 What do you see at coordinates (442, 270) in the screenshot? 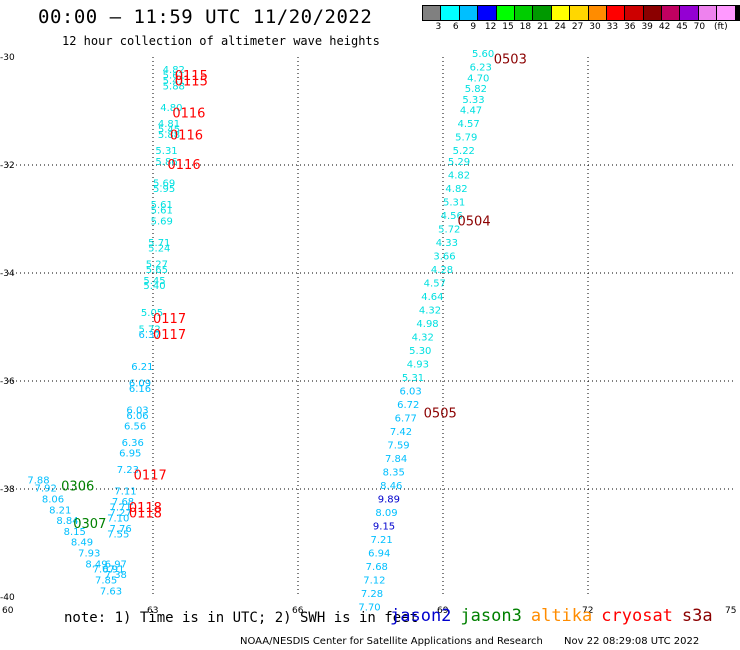
I see `wave-height-label: 4.28` at bounding box center [442, 270].